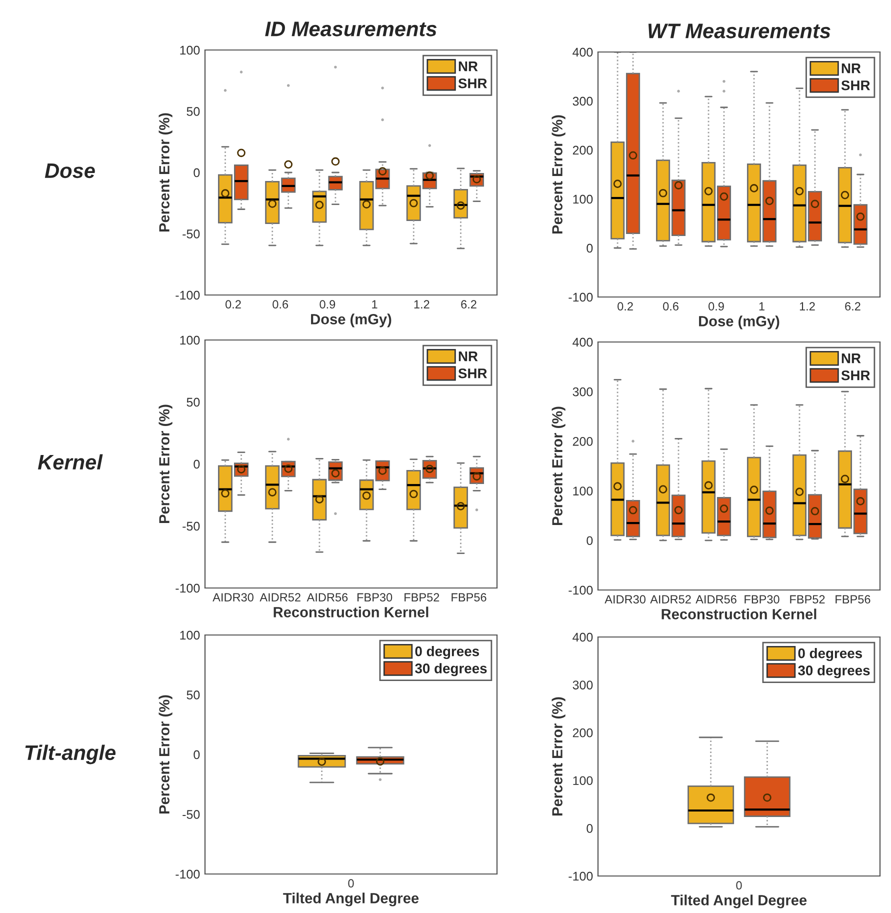  Describe the element at coordinates (351, 29) in the screenshot. I see `chart-title: ID Measurements` at that location.